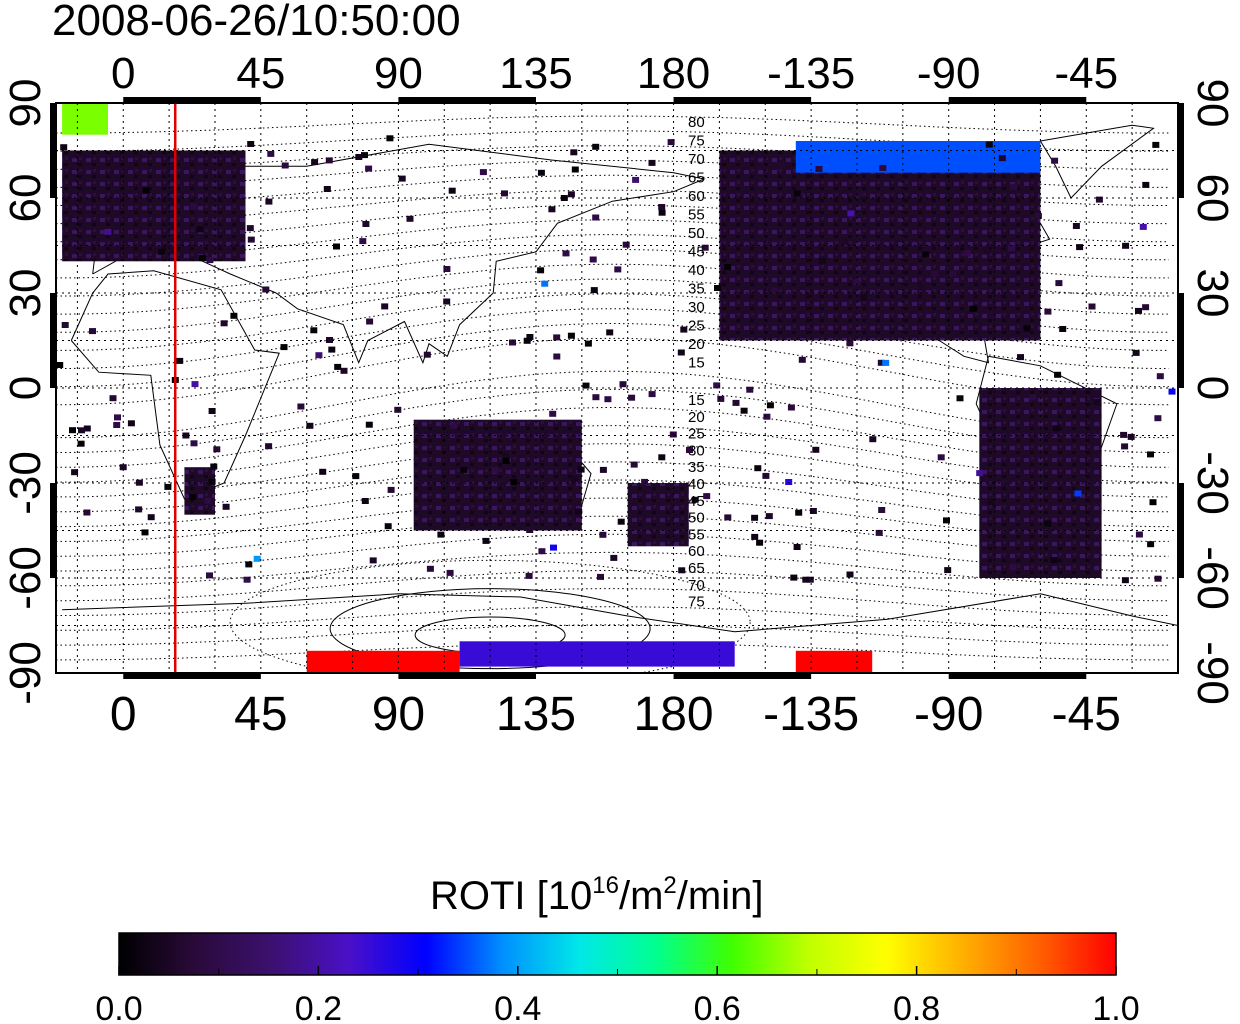  I want to click on lon-tick-label-top: -90, so click(949, 73).